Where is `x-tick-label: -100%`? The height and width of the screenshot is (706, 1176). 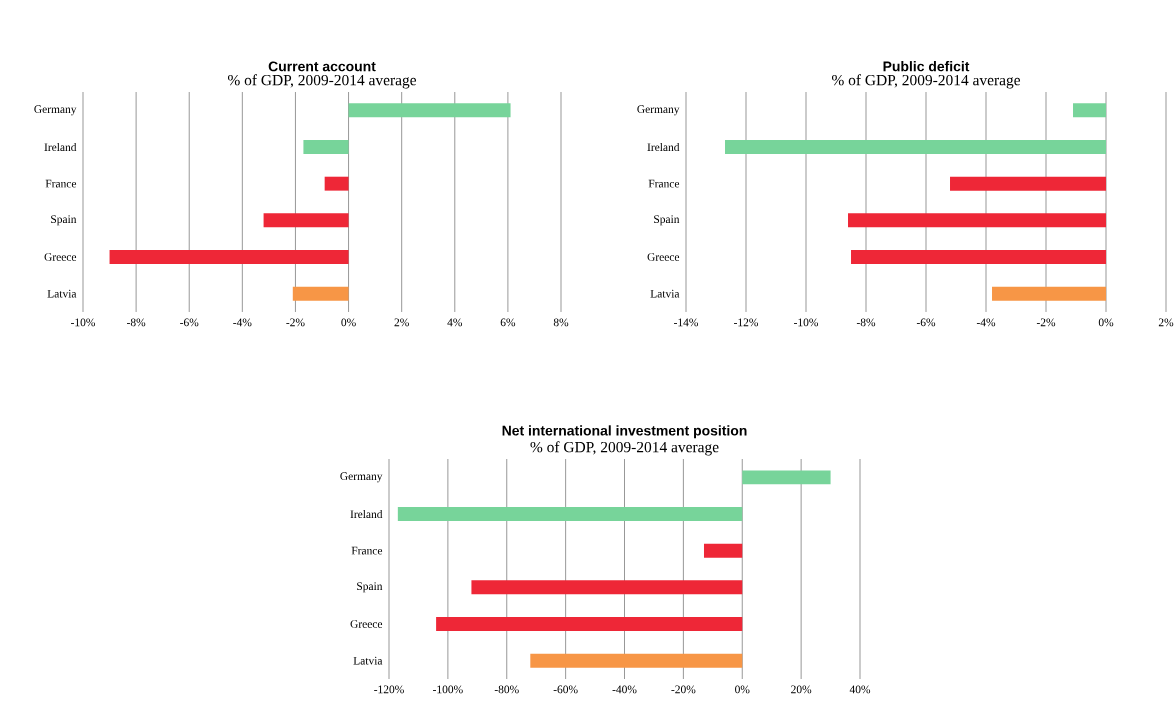
x-tick-label: -100% is located at coordinates (448, 689).